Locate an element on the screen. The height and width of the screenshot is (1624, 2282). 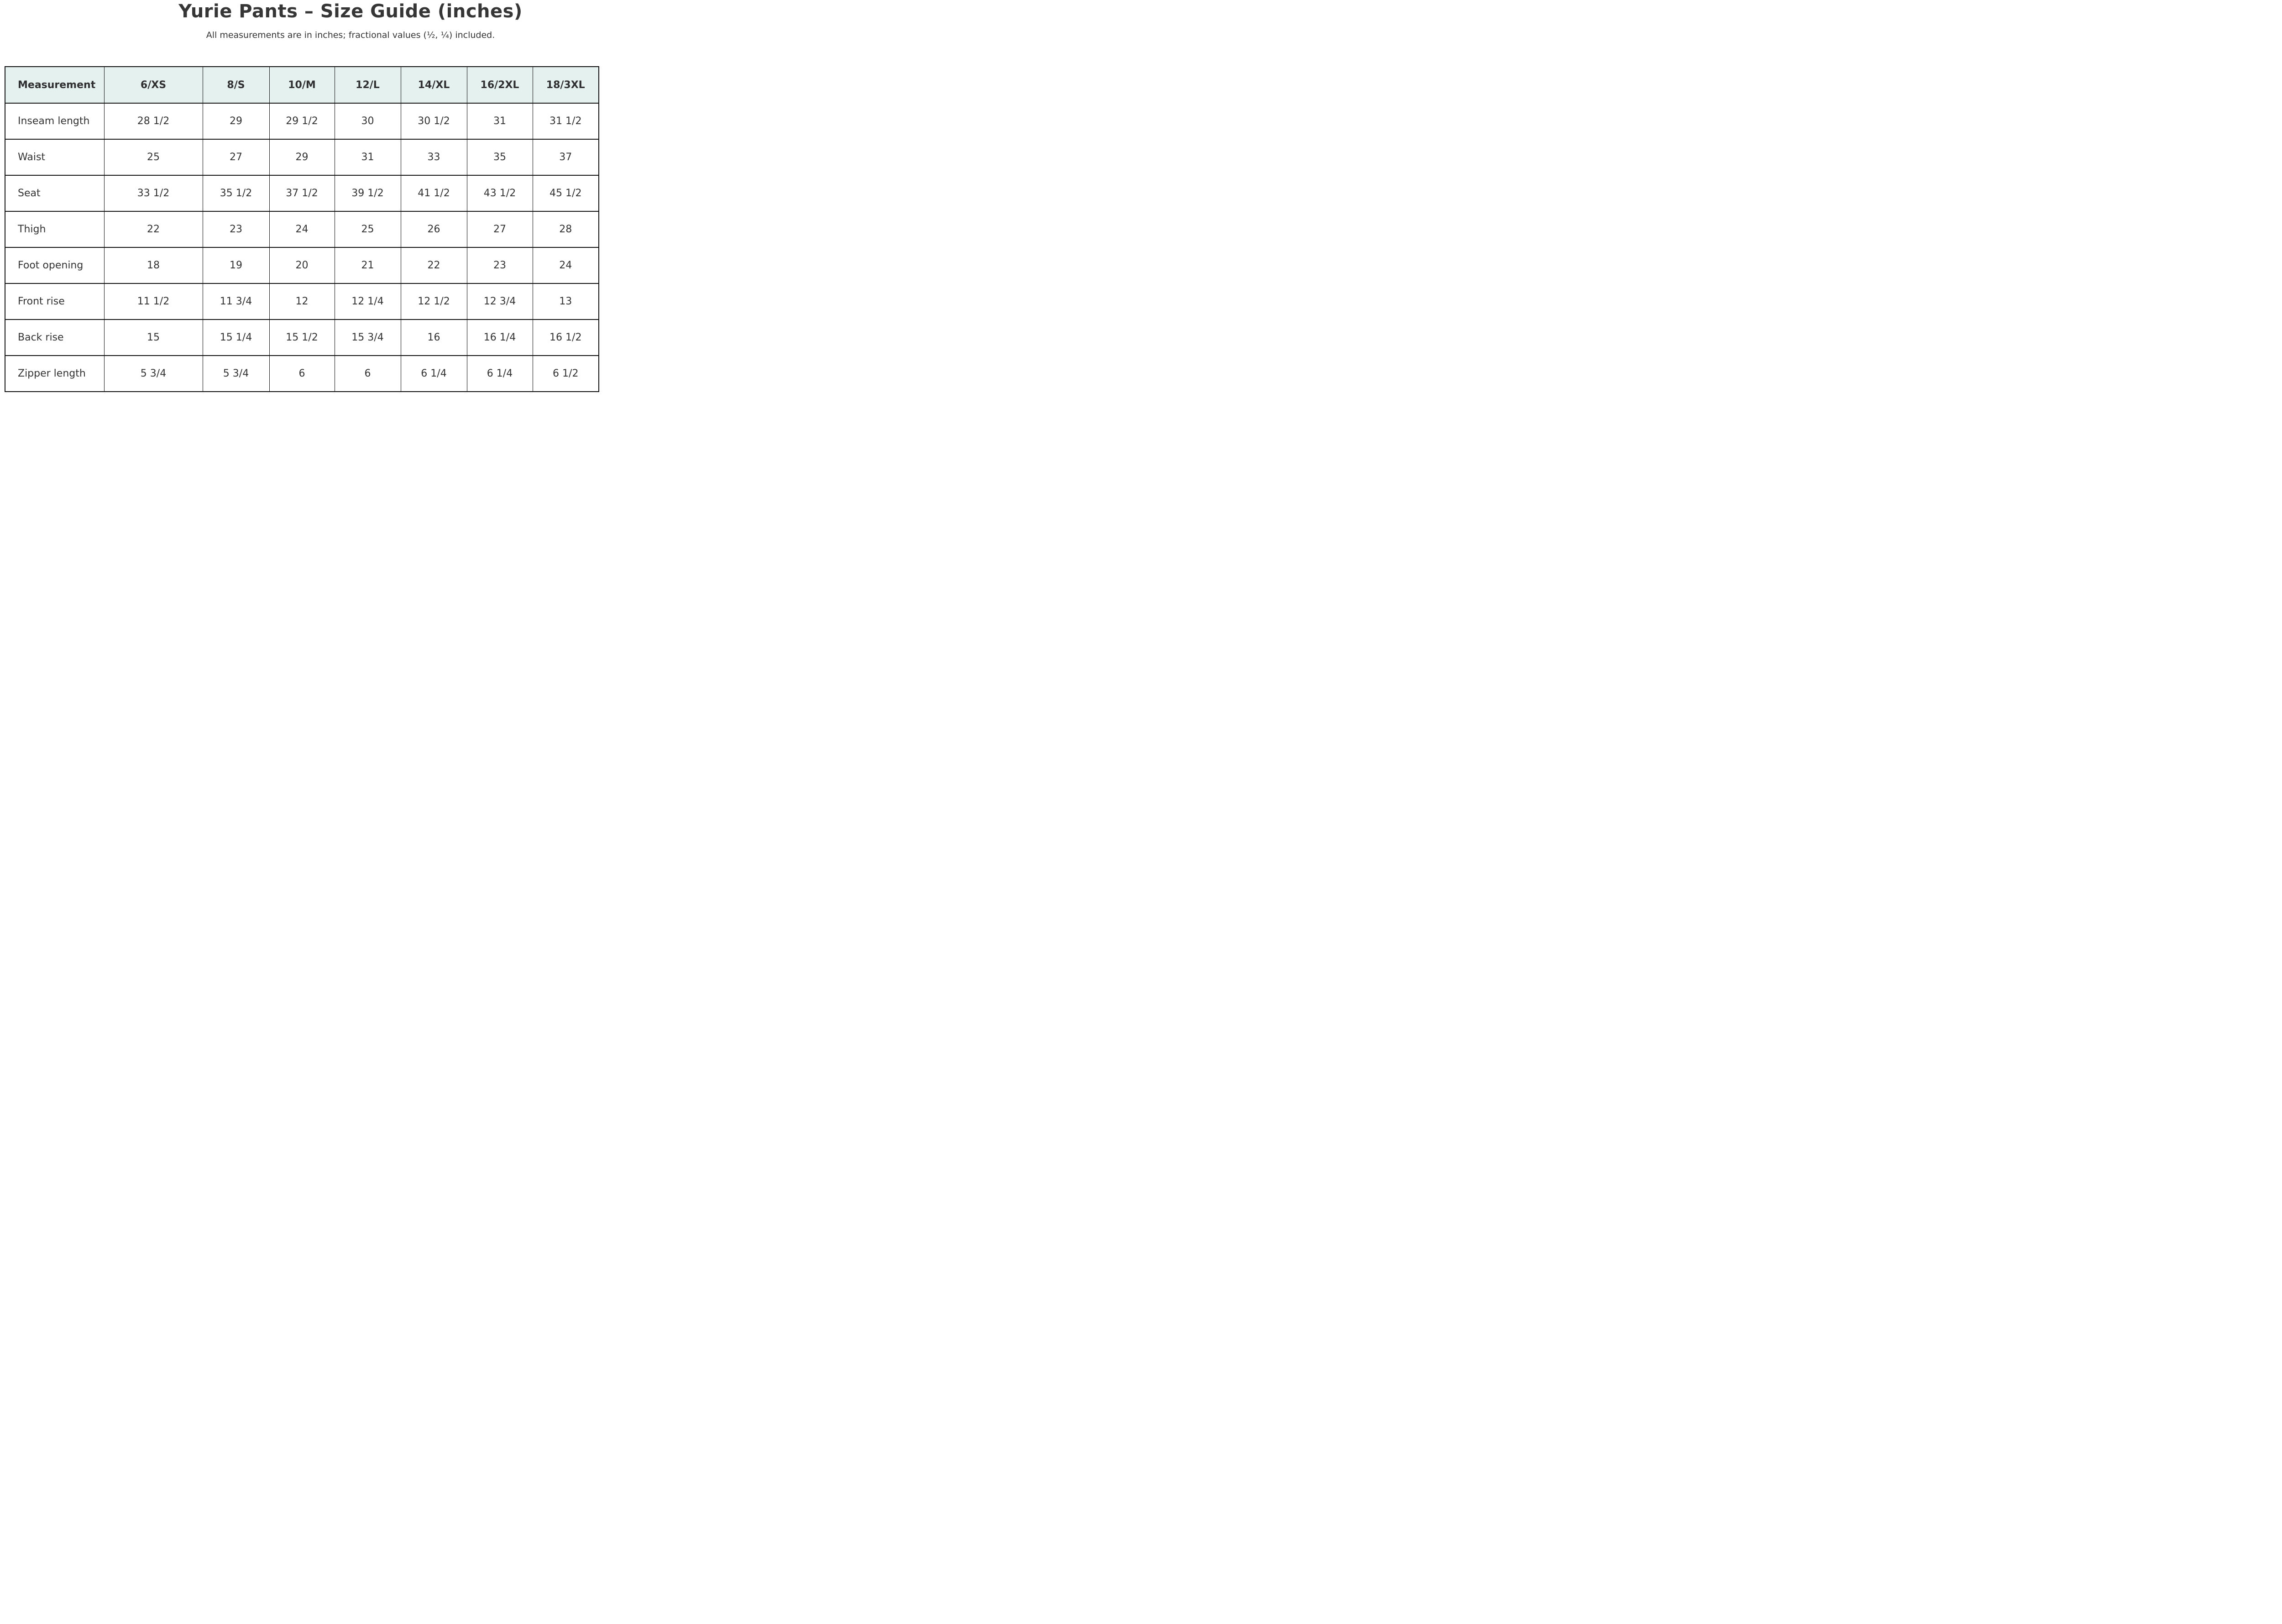
value-cell: 29 1/2 is located at coordinates (302, 122).